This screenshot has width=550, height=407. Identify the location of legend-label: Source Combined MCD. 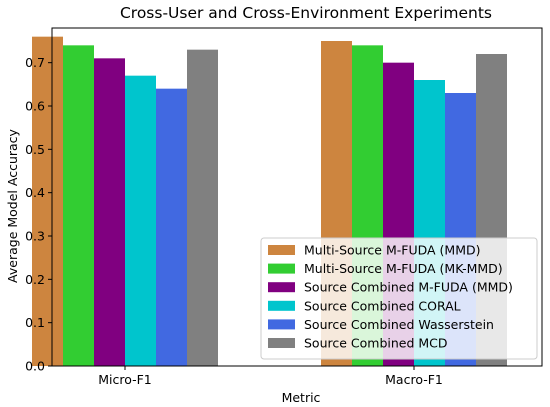
(376, 343).